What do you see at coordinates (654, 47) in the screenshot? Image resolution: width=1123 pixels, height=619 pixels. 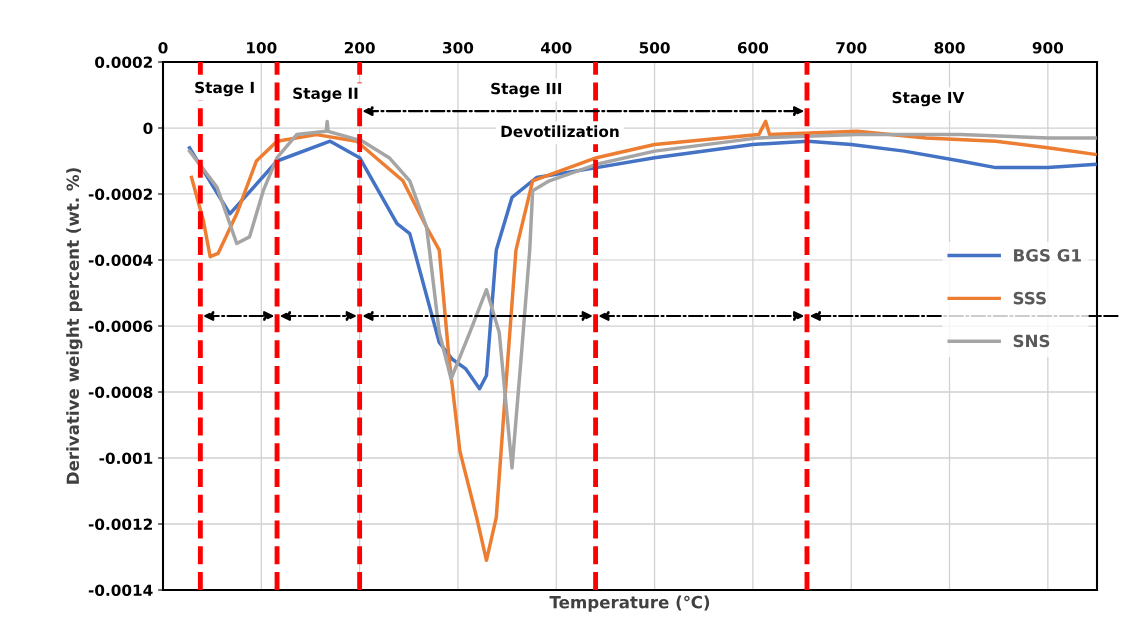 I see `x-tick-label: 500` at bounding box center [654, 47].